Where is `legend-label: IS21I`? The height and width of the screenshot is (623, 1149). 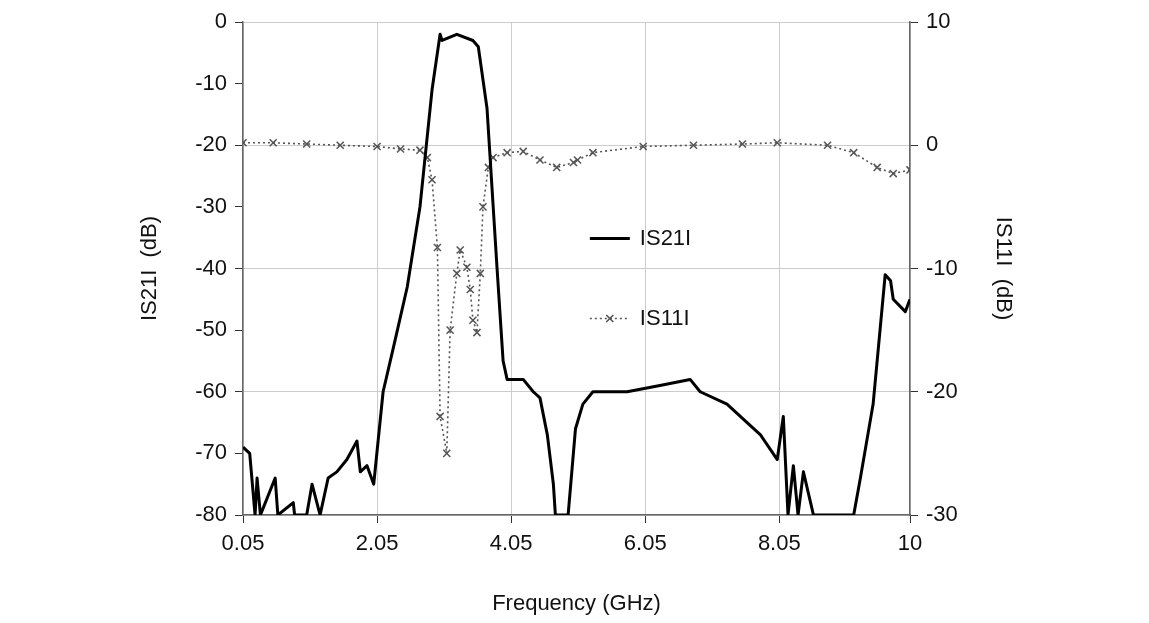 legend-label: IS21I is located at coordinates (665, 237).